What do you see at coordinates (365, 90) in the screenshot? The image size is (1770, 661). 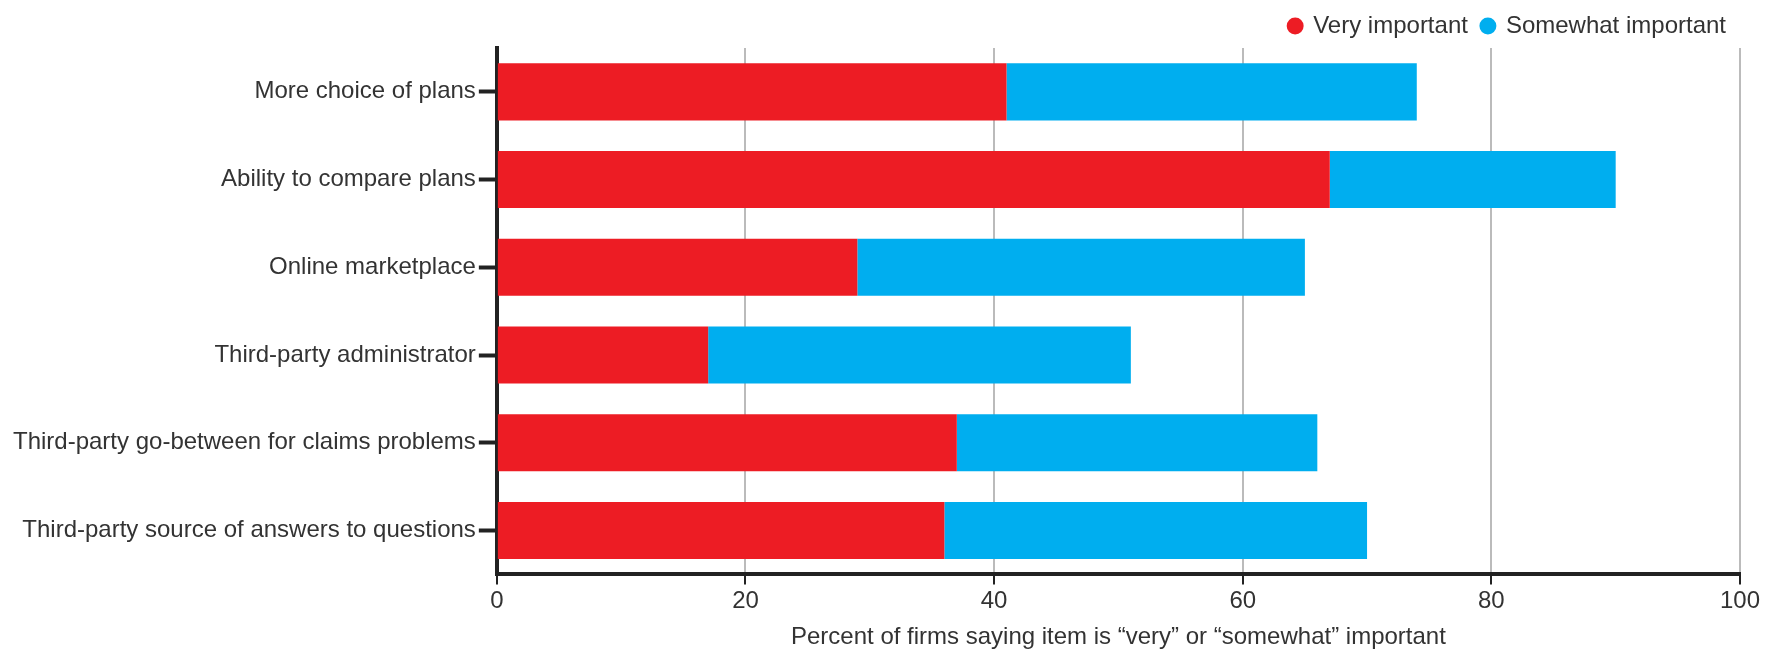 I see `y-tick-label: More choice of plans` at bounding box center [365, 90].